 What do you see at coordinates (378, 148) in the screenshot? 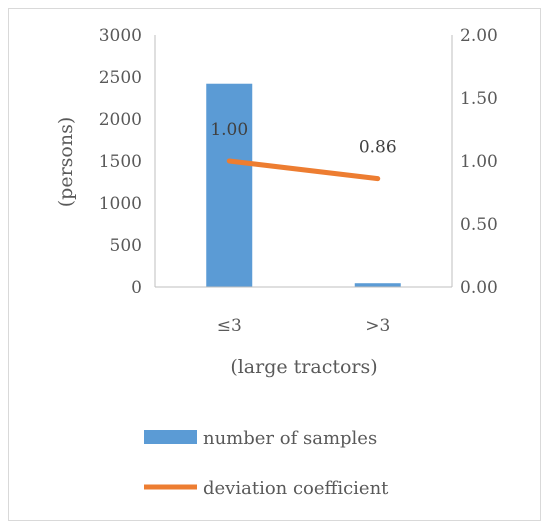
I see `line-data-label-2: 0.86` at bounding box center [378, 148].